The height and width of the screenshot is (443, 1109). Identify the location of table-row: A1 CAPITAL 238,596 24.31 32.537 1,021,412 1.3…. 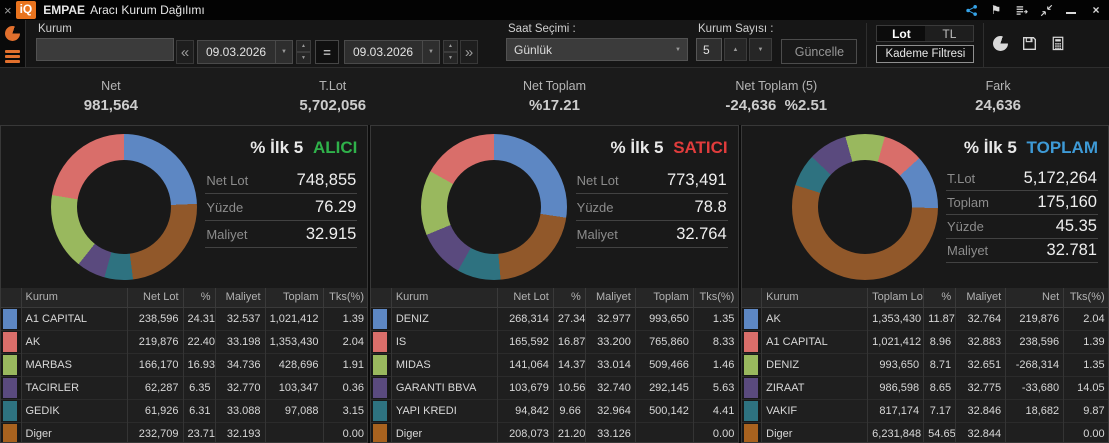
(184, 318).